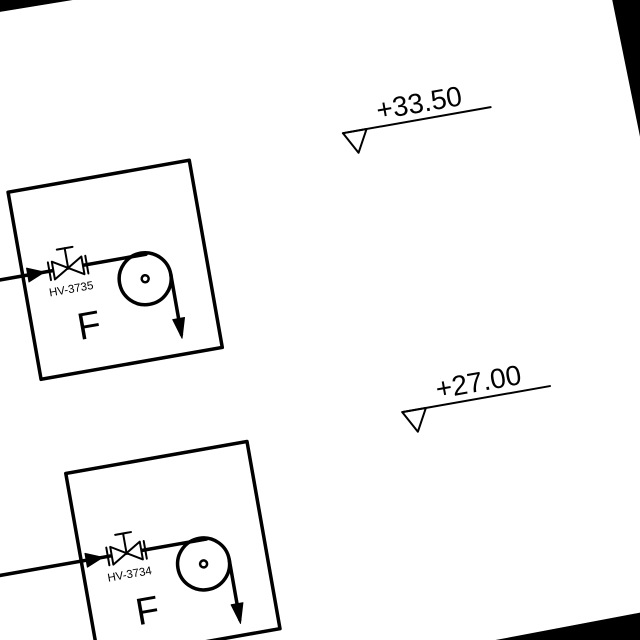  I want to click on upper-equipment-box, so click(115, 270).